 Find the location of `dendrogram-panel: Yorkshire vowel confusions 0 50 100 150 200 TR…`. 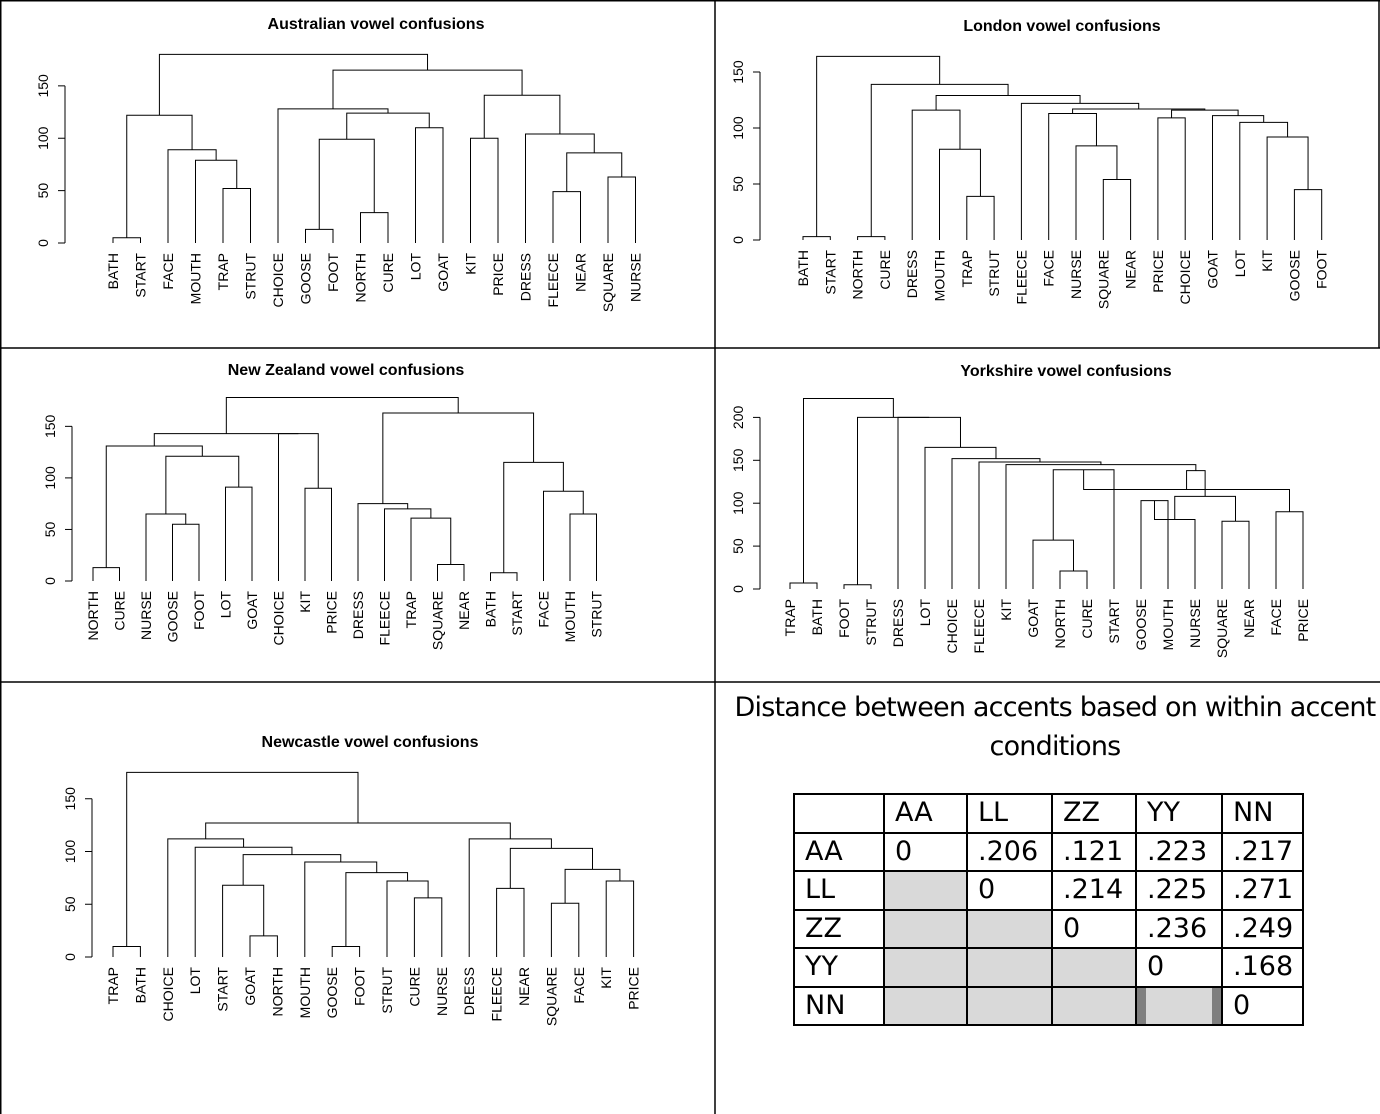

dendrogram-panel: Yorkshire vowel confusions 0 50 100 150 200 TR… is located at coordinates (1020, 510).